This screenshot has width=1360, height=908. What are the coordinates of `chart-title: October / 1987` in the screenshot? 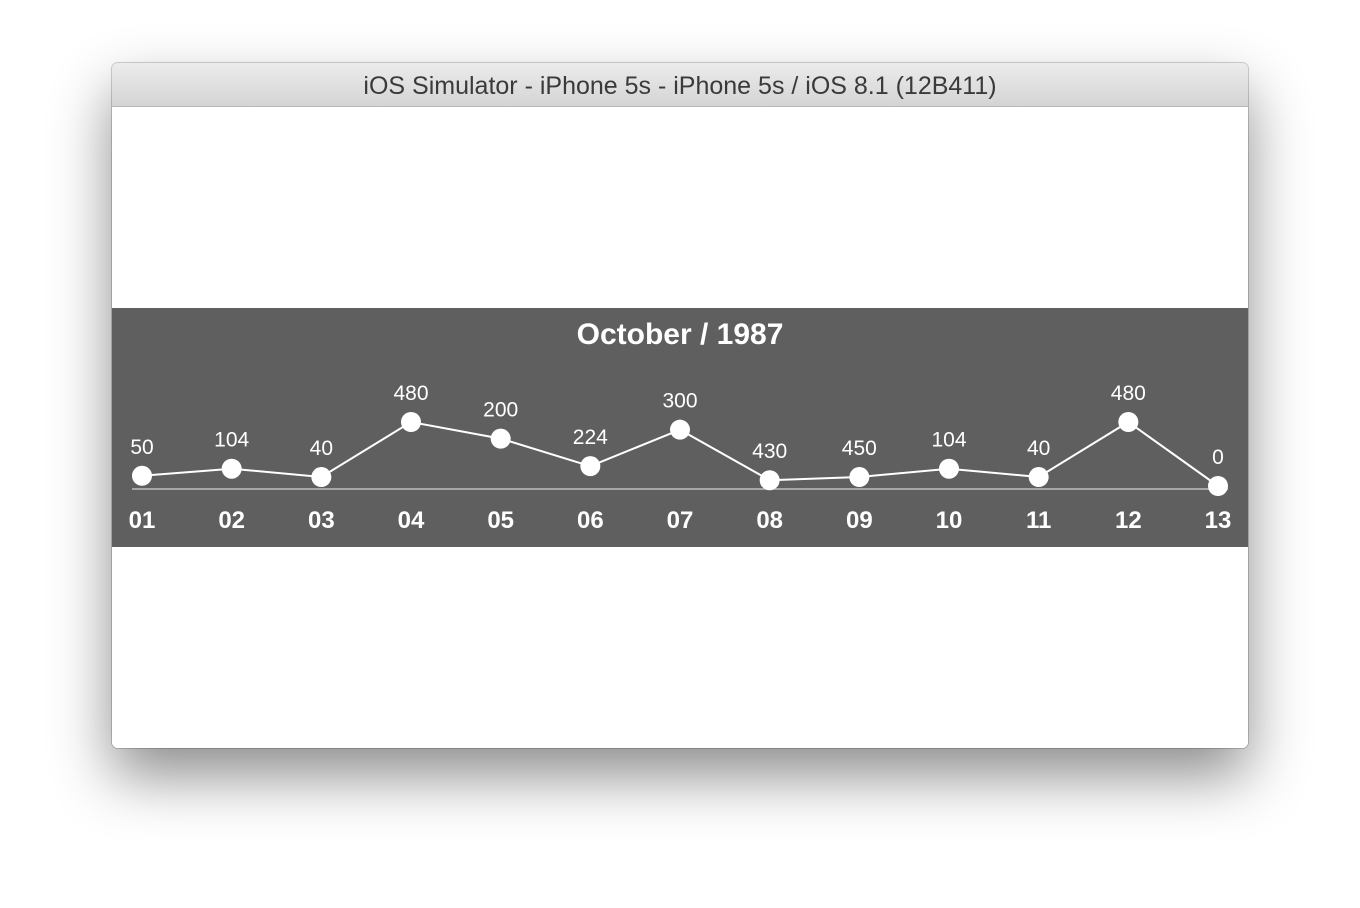 It's located at (680, 334).